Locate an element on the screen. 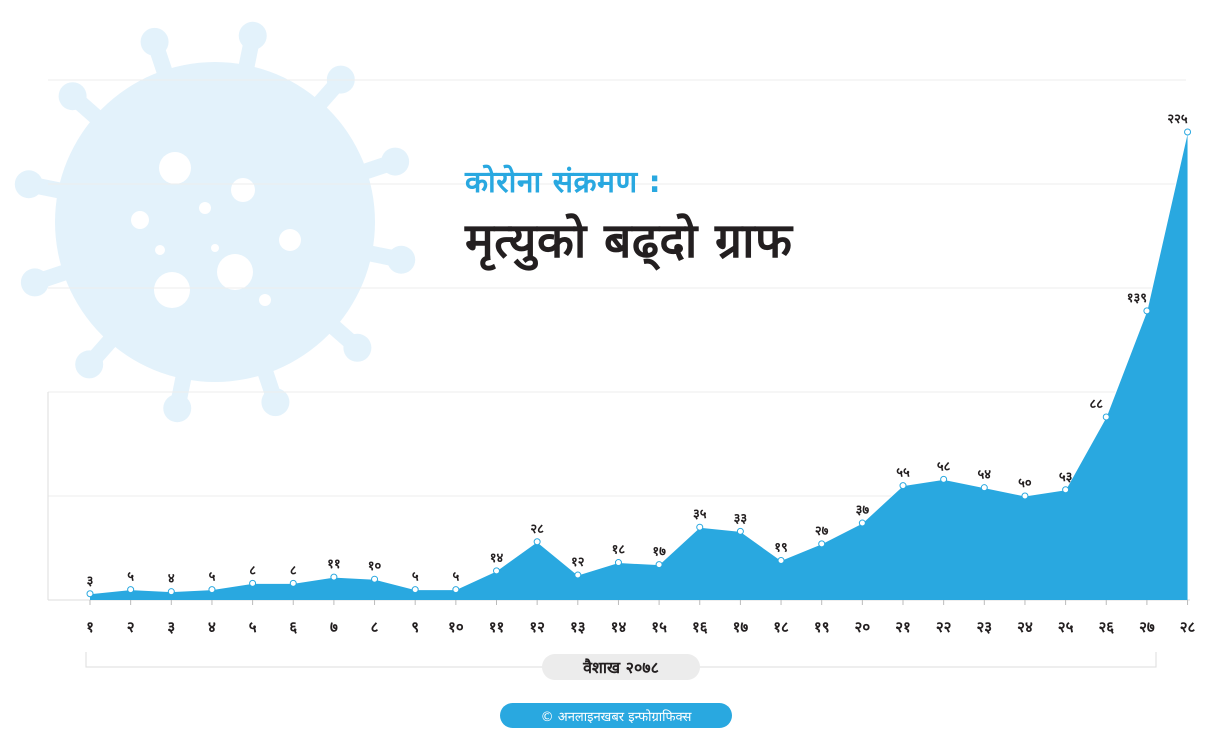 Image resolution: width=1230 pixels, height=750 pixels. x-tick-label: २४ is located at coordinates (1025, 627).